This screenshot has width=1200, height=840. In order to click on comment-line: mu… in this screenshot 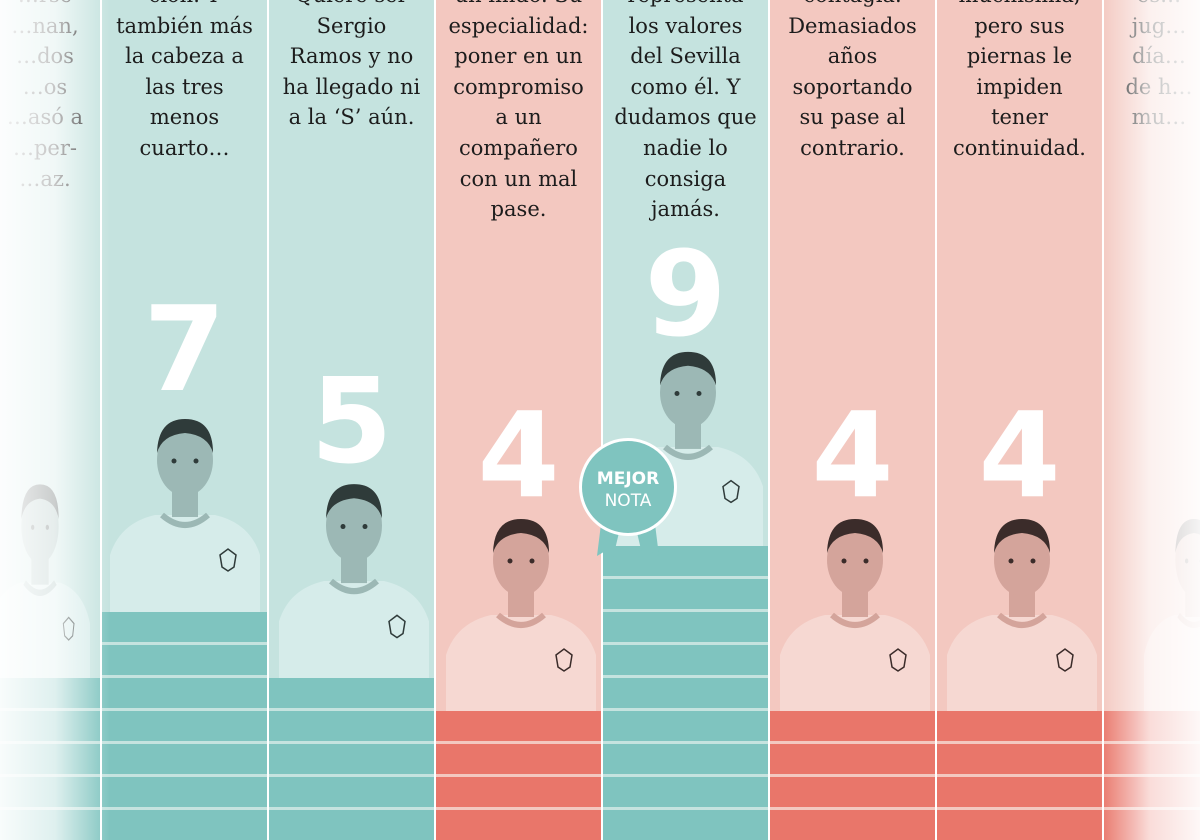, I will do `click(1159, 117)`.